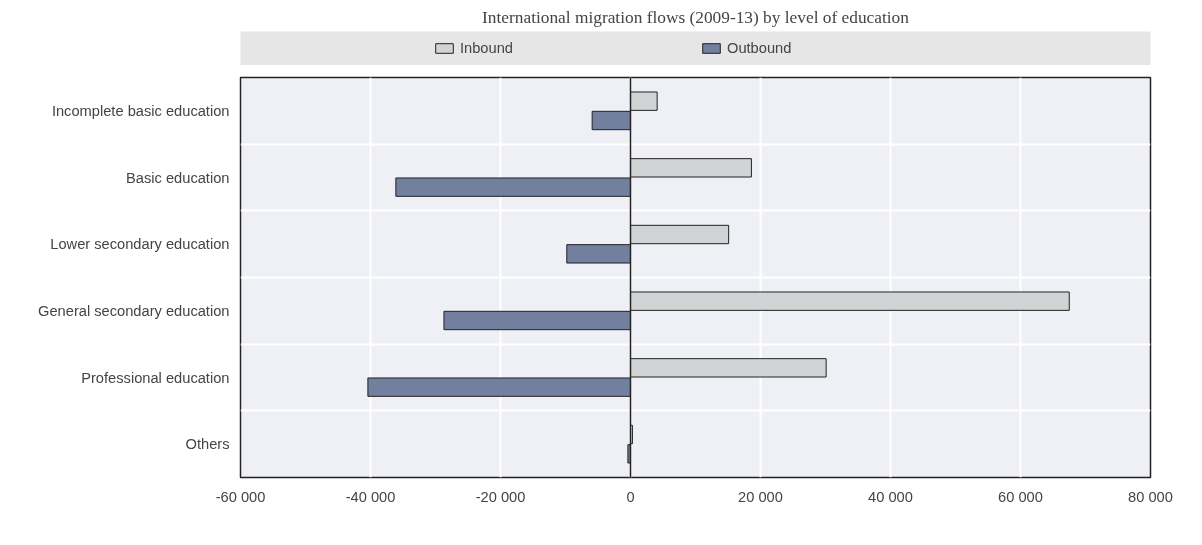  Describe the element at coordinates (140, 110) in the screenshot. I see `y-tick-label: Incomplete basic education` at that location.